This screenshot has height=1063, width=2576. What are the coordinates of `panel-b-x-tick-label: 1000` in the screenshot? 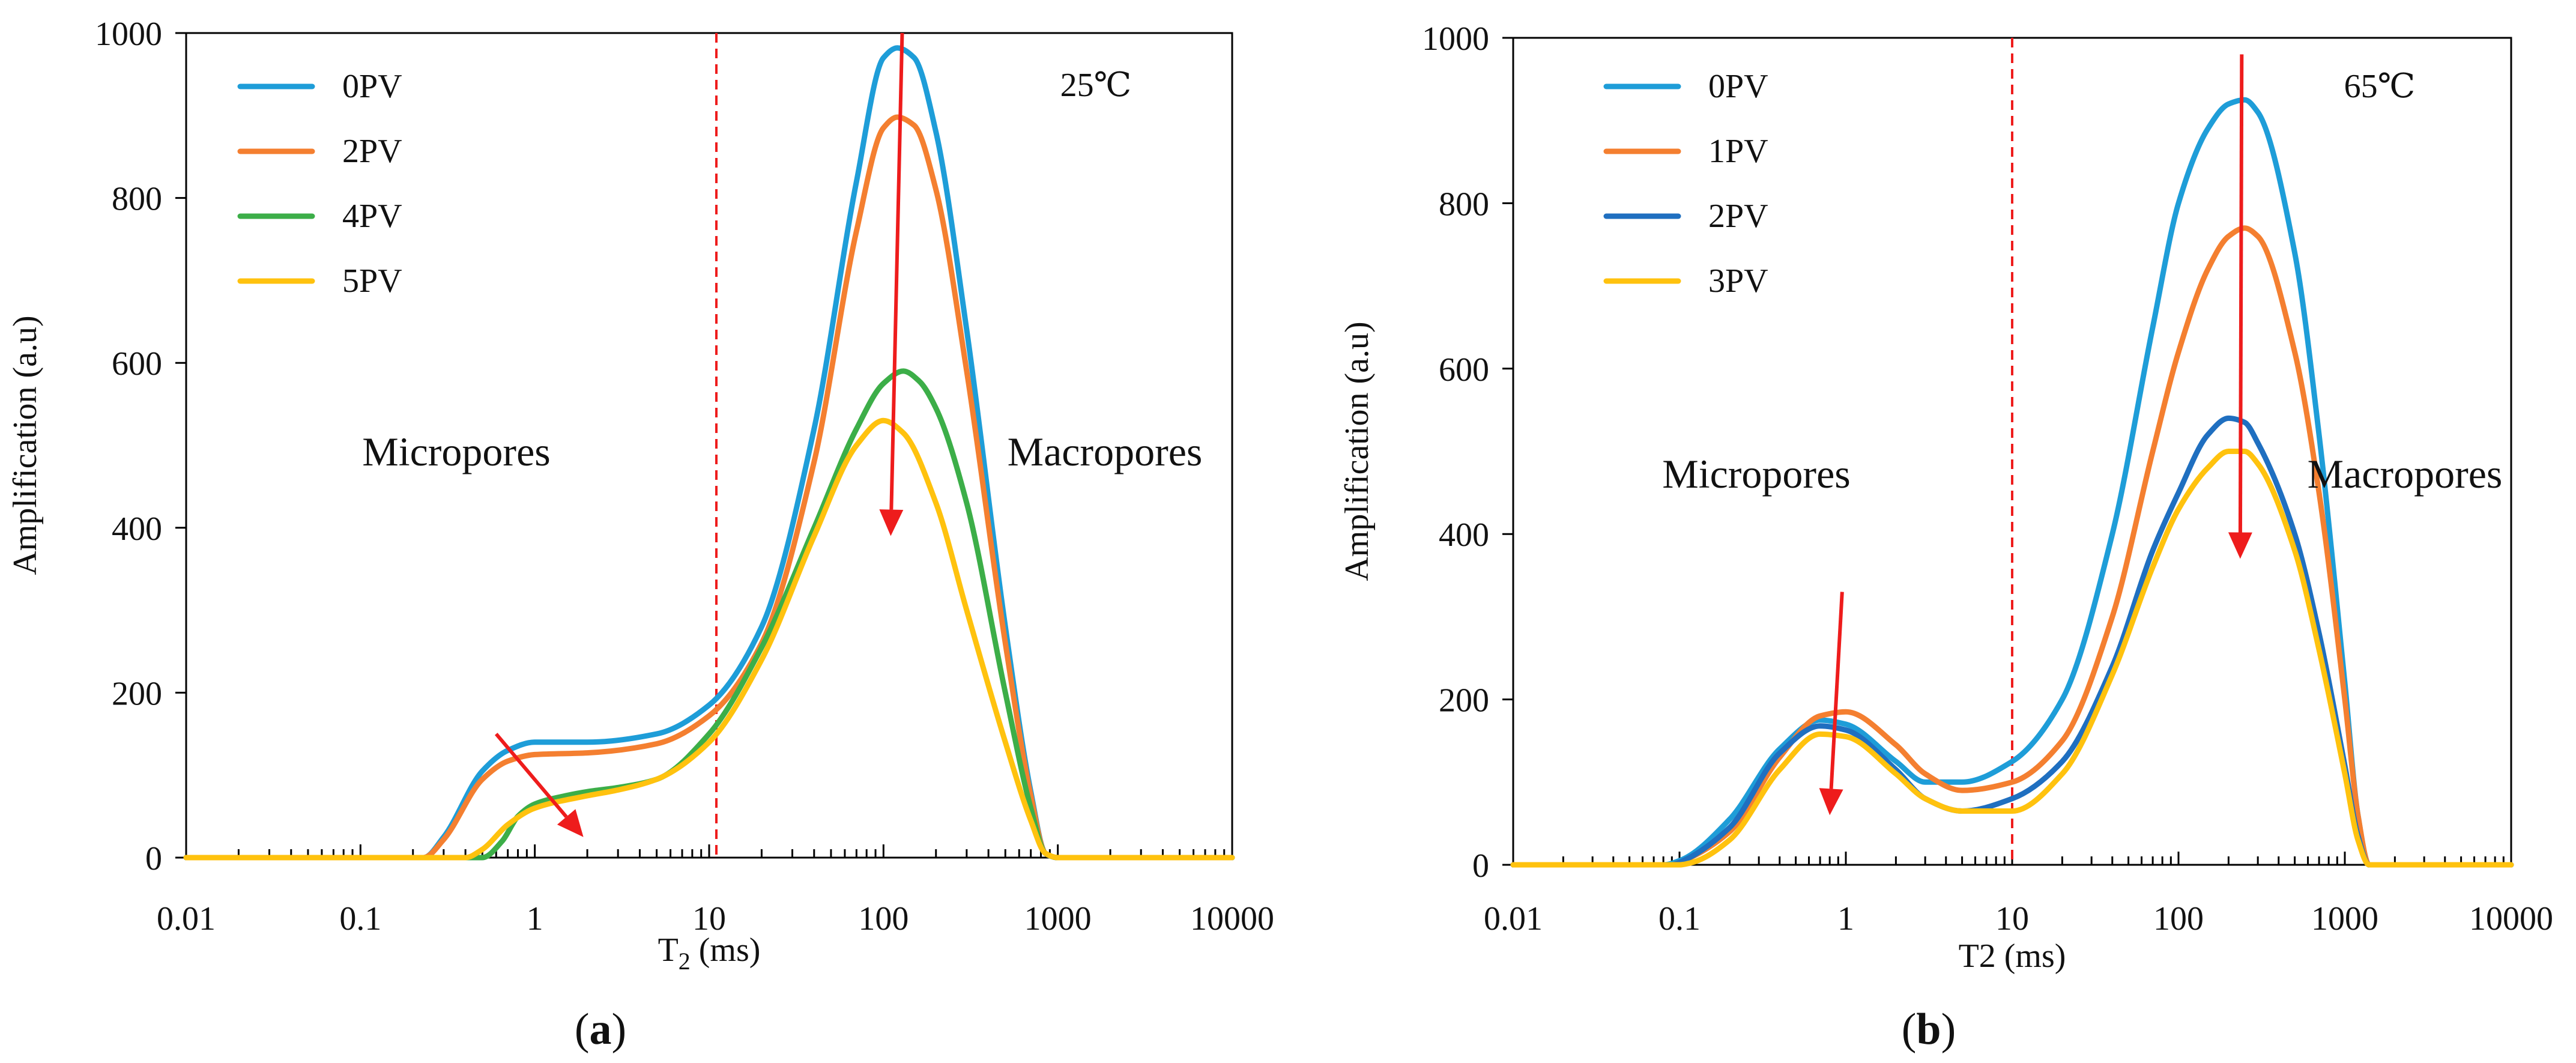 It's located at (2344, 918).